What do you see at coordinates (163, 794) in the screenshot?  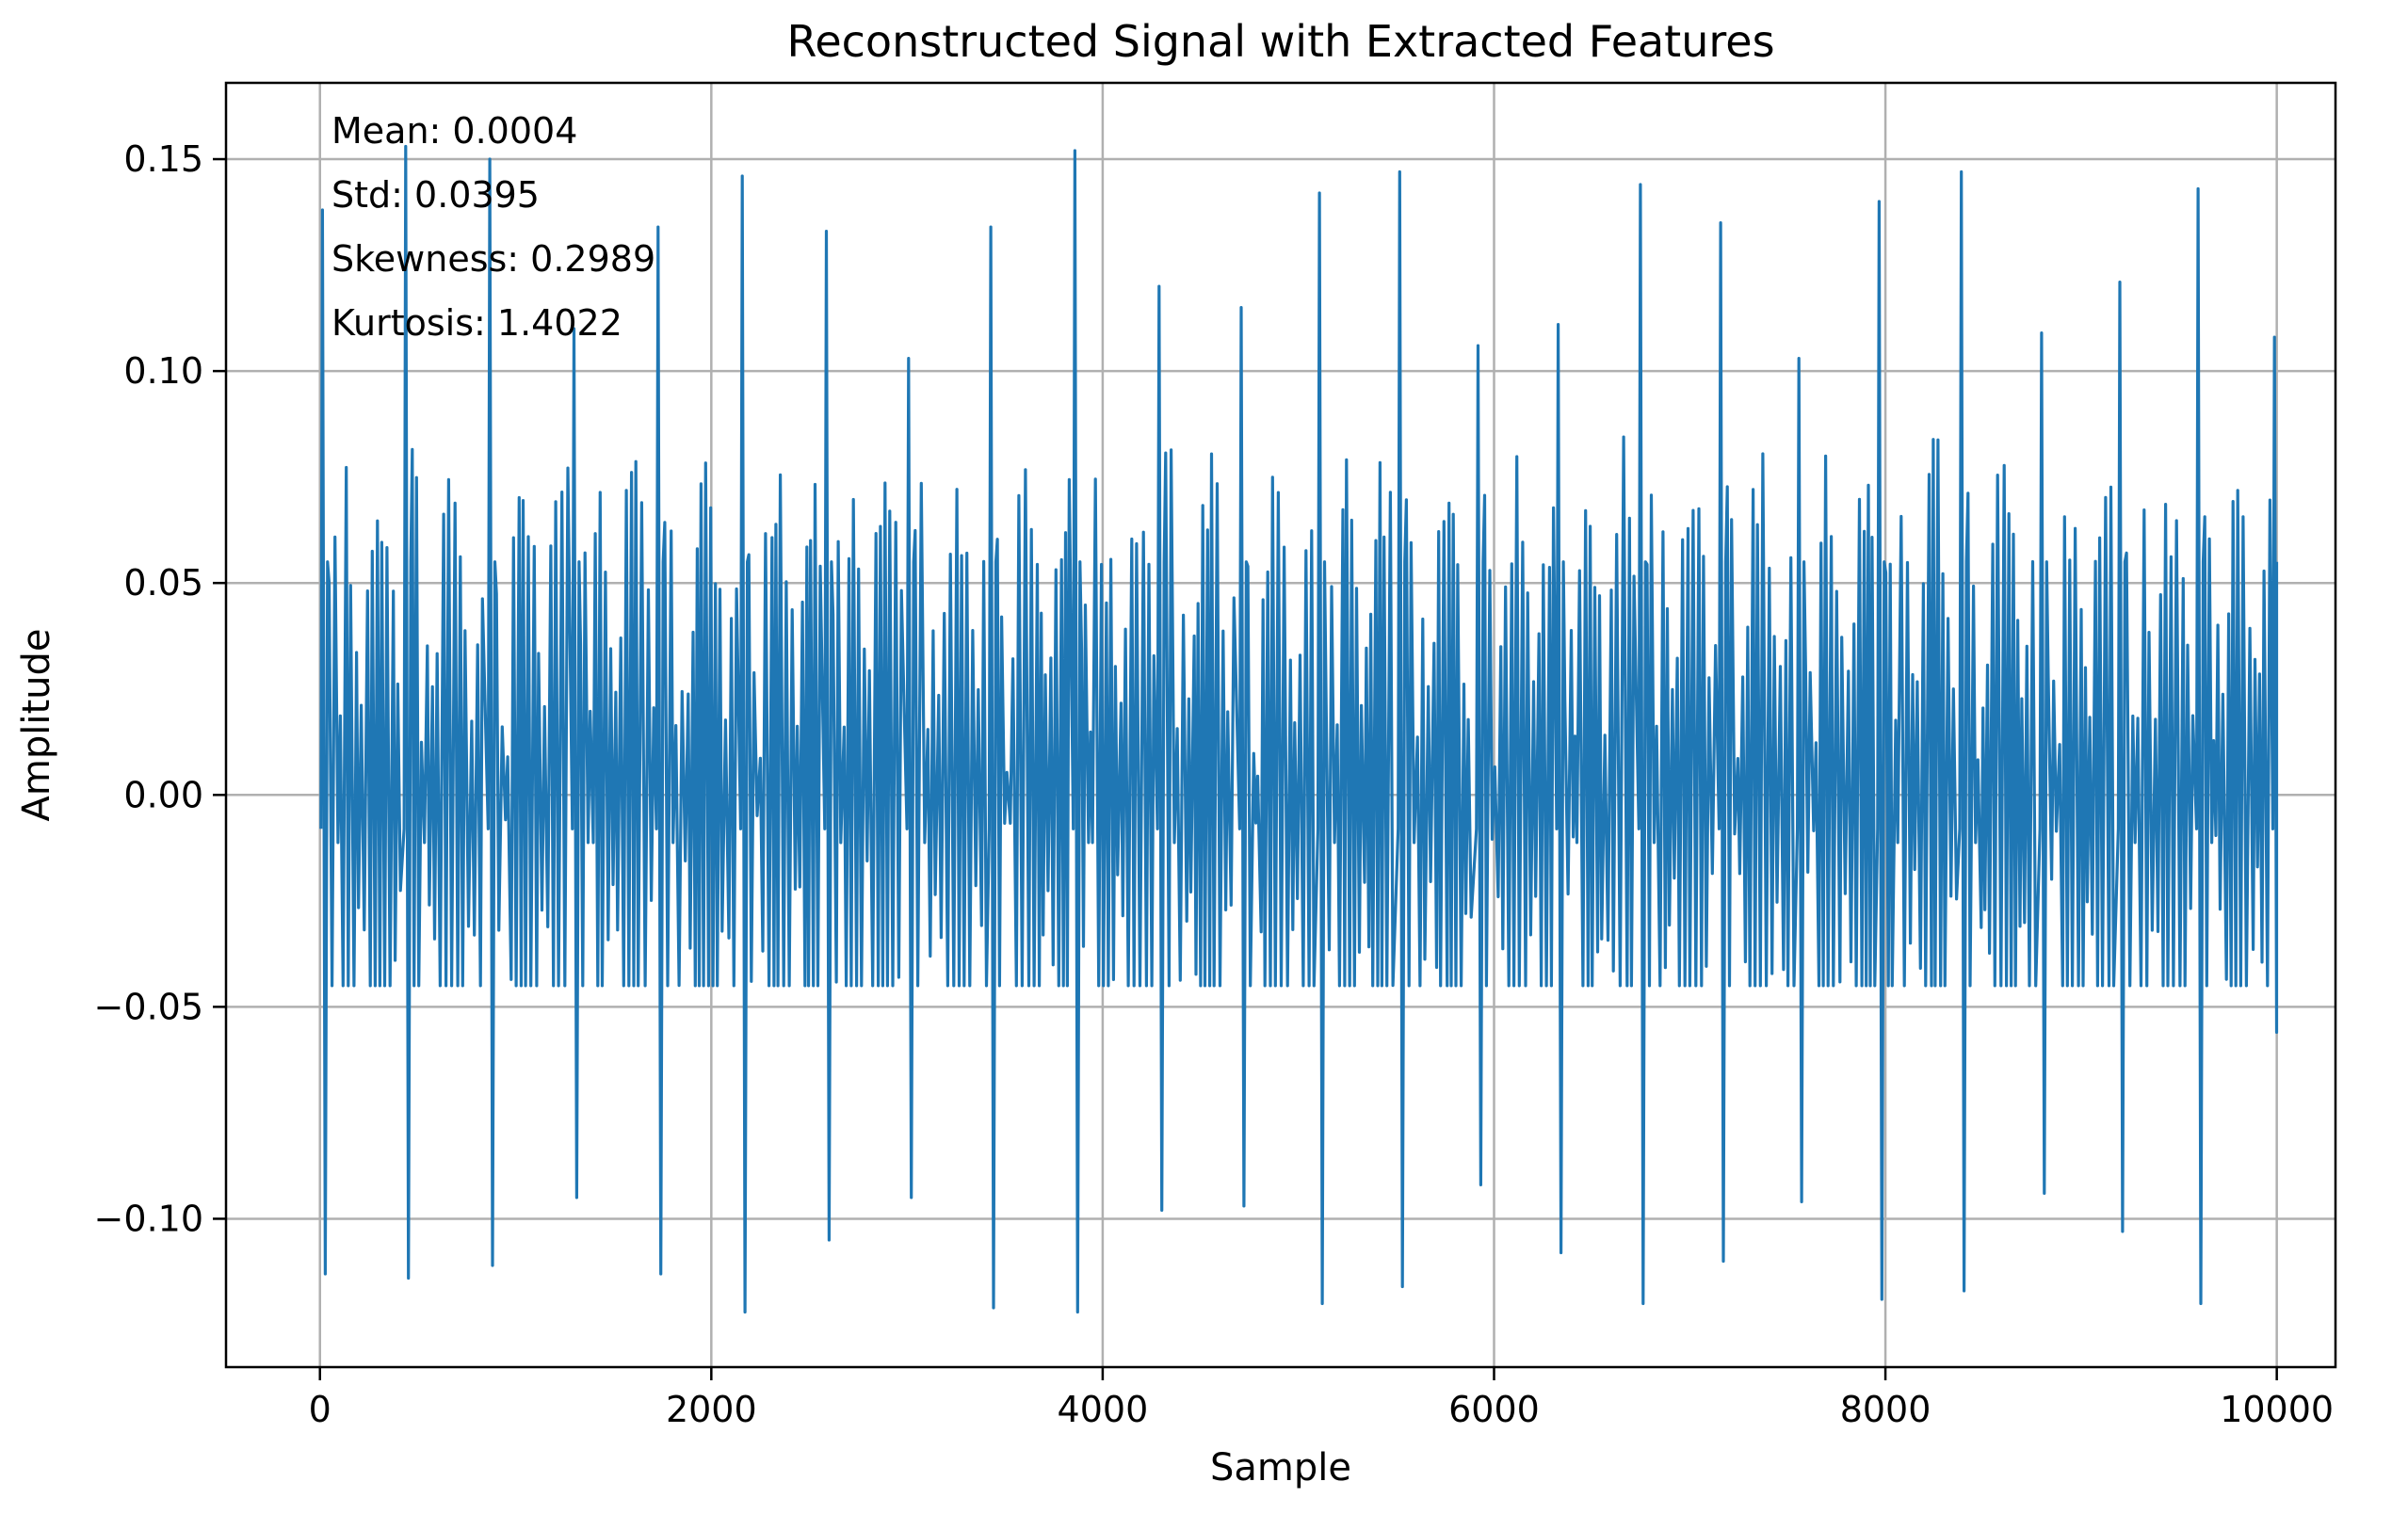 I see `y-tick-label: 0.00` at bounding box center [163, 794].